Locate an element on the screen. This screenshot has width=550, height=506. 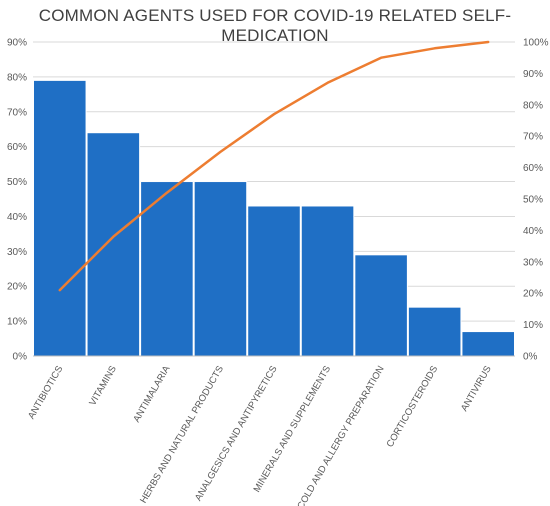
y2-tick-label: 50% is located at coordinates (533, 200).